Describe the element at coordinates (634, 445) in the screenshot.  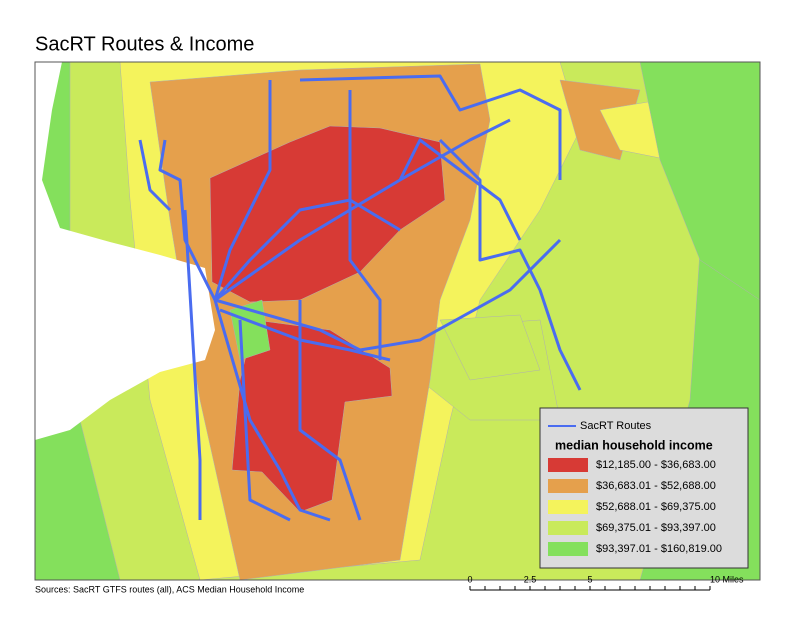
I see `legend-heading: median household income` at that location.